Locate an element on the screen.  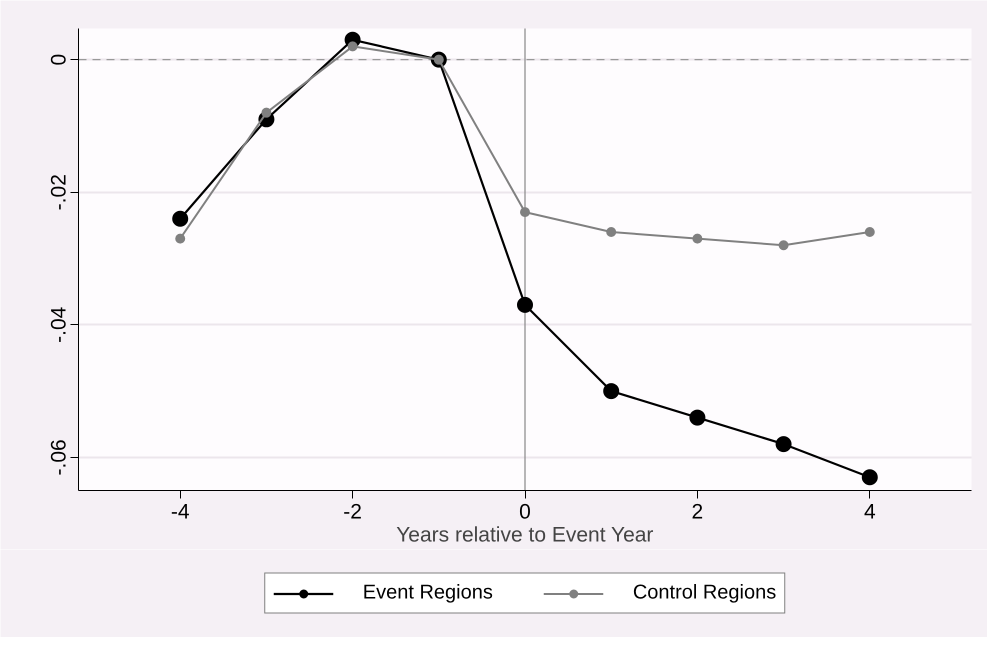
x-tick-label: -4 is located at coordinates (180, 512).